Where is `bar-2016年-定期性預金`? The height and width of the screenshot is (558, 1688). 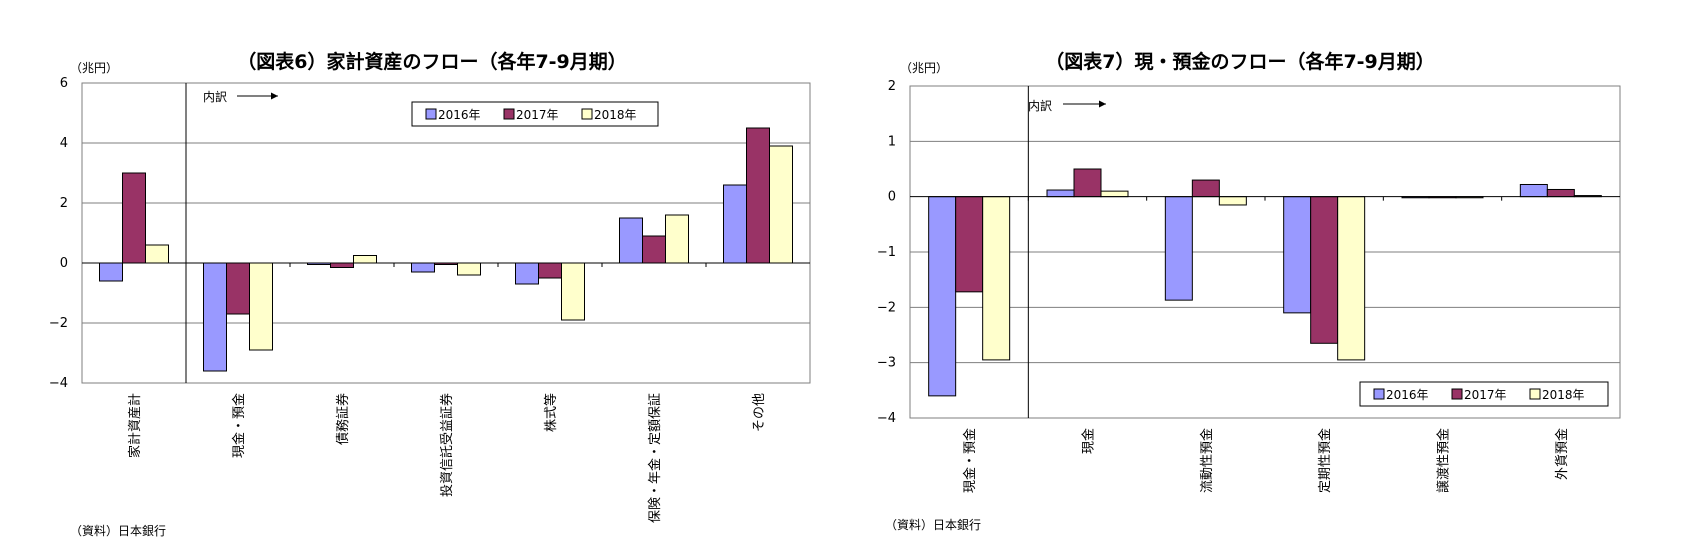 bar-2016年-定期性預金 is located at coordinates (1297, 255).